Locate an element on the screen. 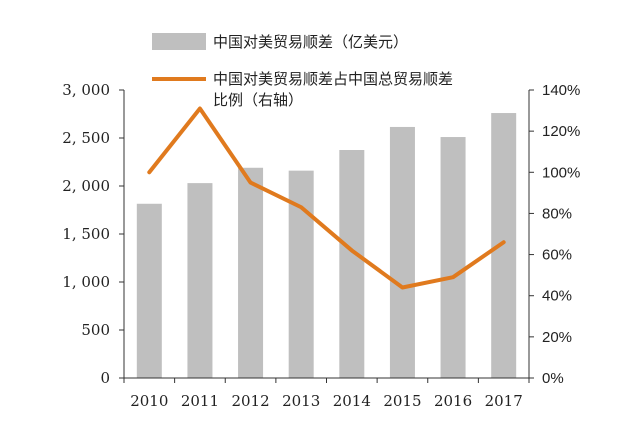 Image resolution: width=627 pixels, height=423 pixels. bar-2011 is located at coordinates (200, 280).